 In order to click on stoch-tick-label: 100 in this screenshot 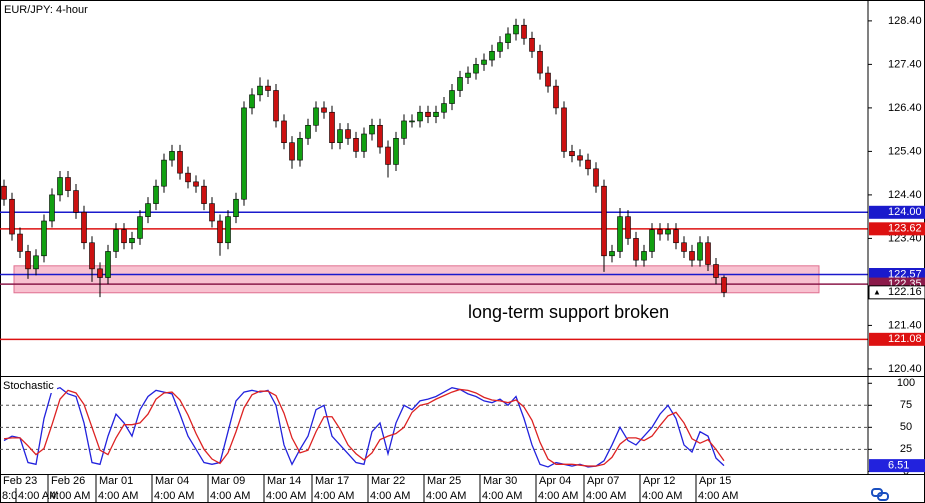, I will do `click(906, 383)`.